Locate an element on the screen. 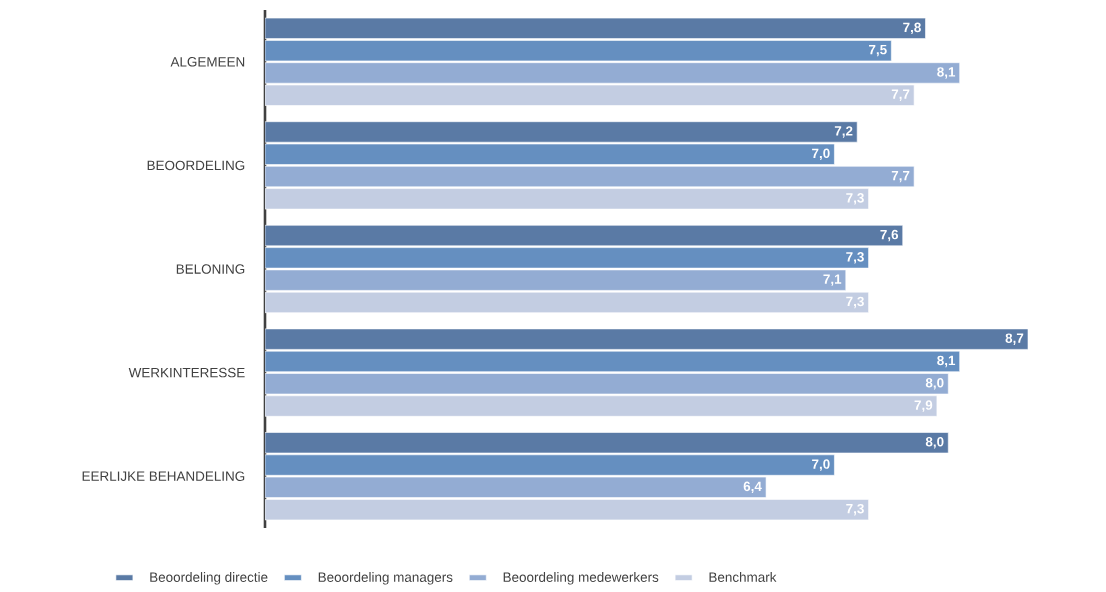 This screenshot has width=1106, height=592. data-label: 6,4 is located at coordinates (752, 487).